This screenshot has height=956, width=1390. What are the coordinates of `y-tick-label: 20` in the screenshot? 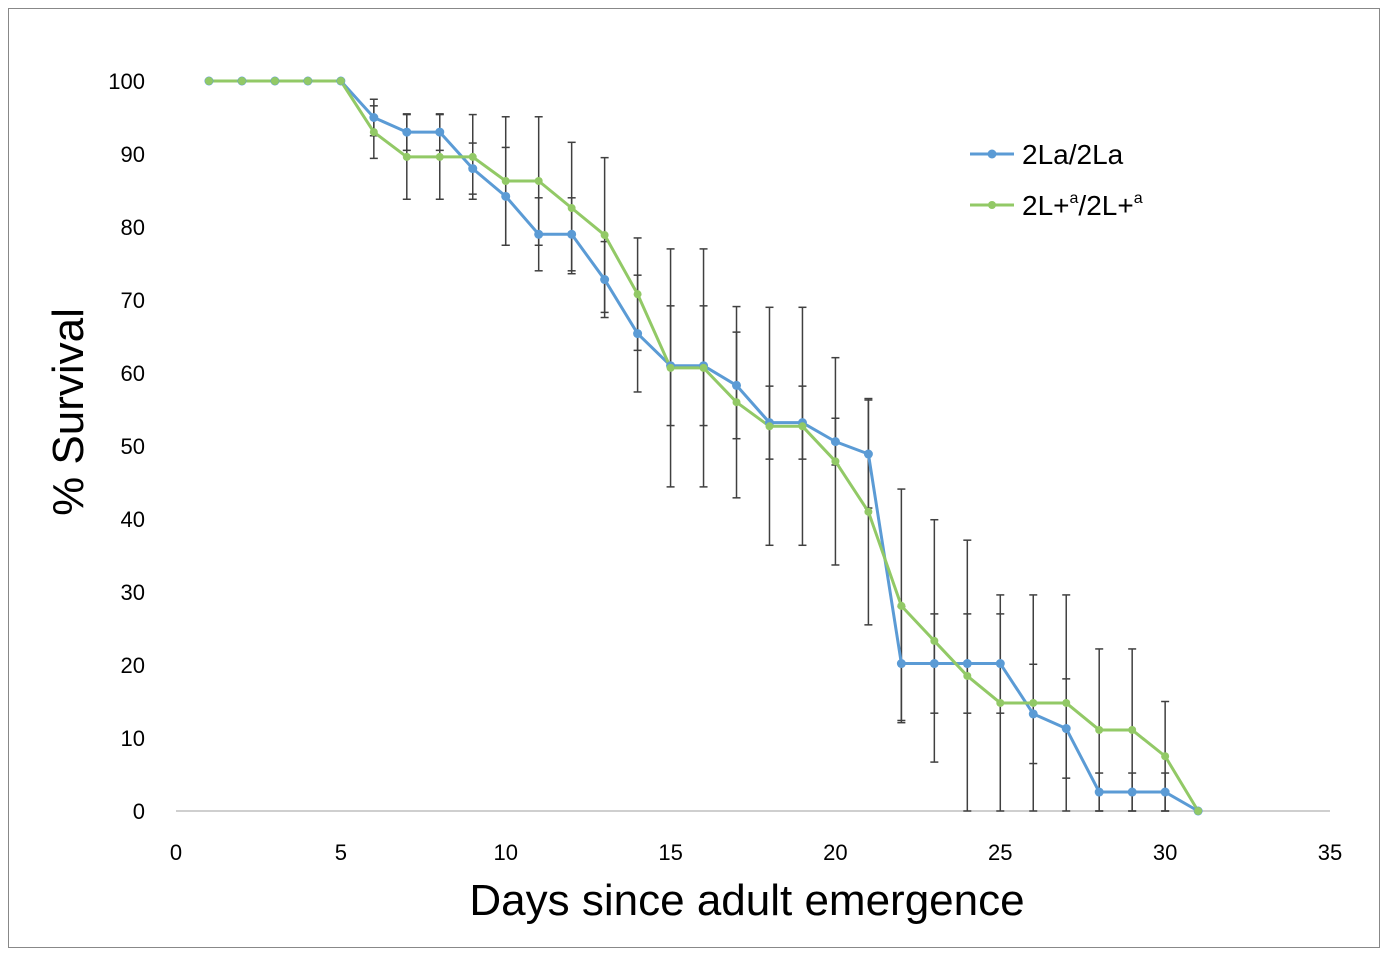 It's located at (133, 665).